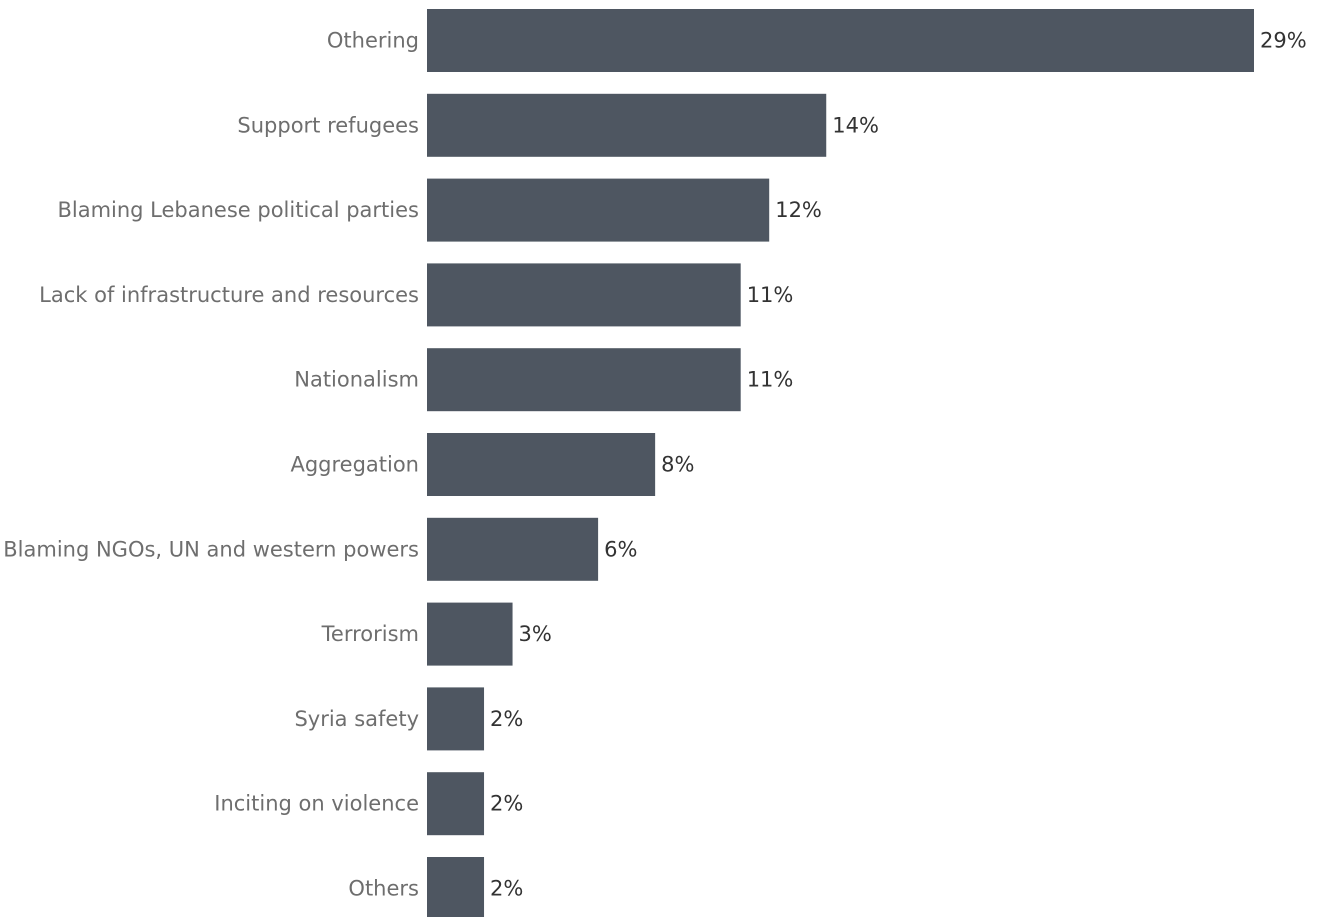 The height and width of the screenshot is (917, 1322). I want to click on value-label: 12%, so click(798, 210).